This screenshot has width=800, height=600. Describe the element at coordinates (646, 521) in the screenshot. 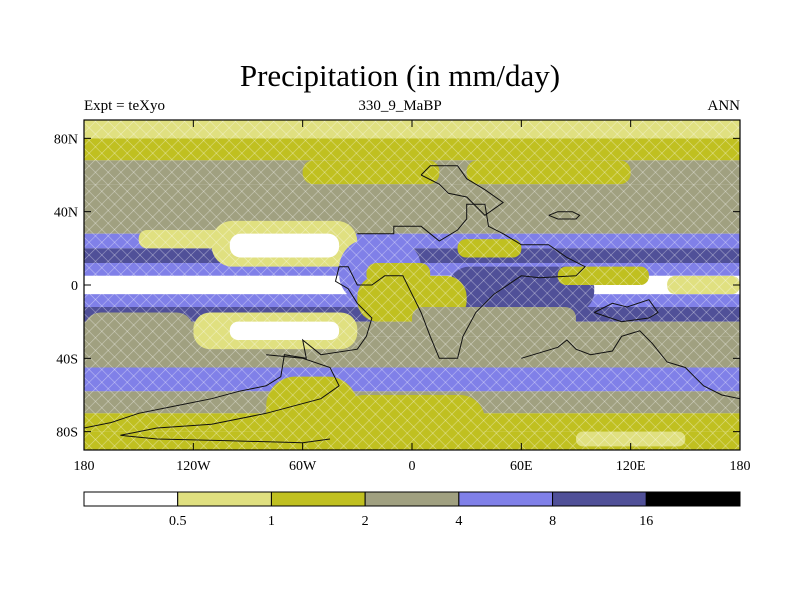

I see `colorbar-label-5: 16` at that location.